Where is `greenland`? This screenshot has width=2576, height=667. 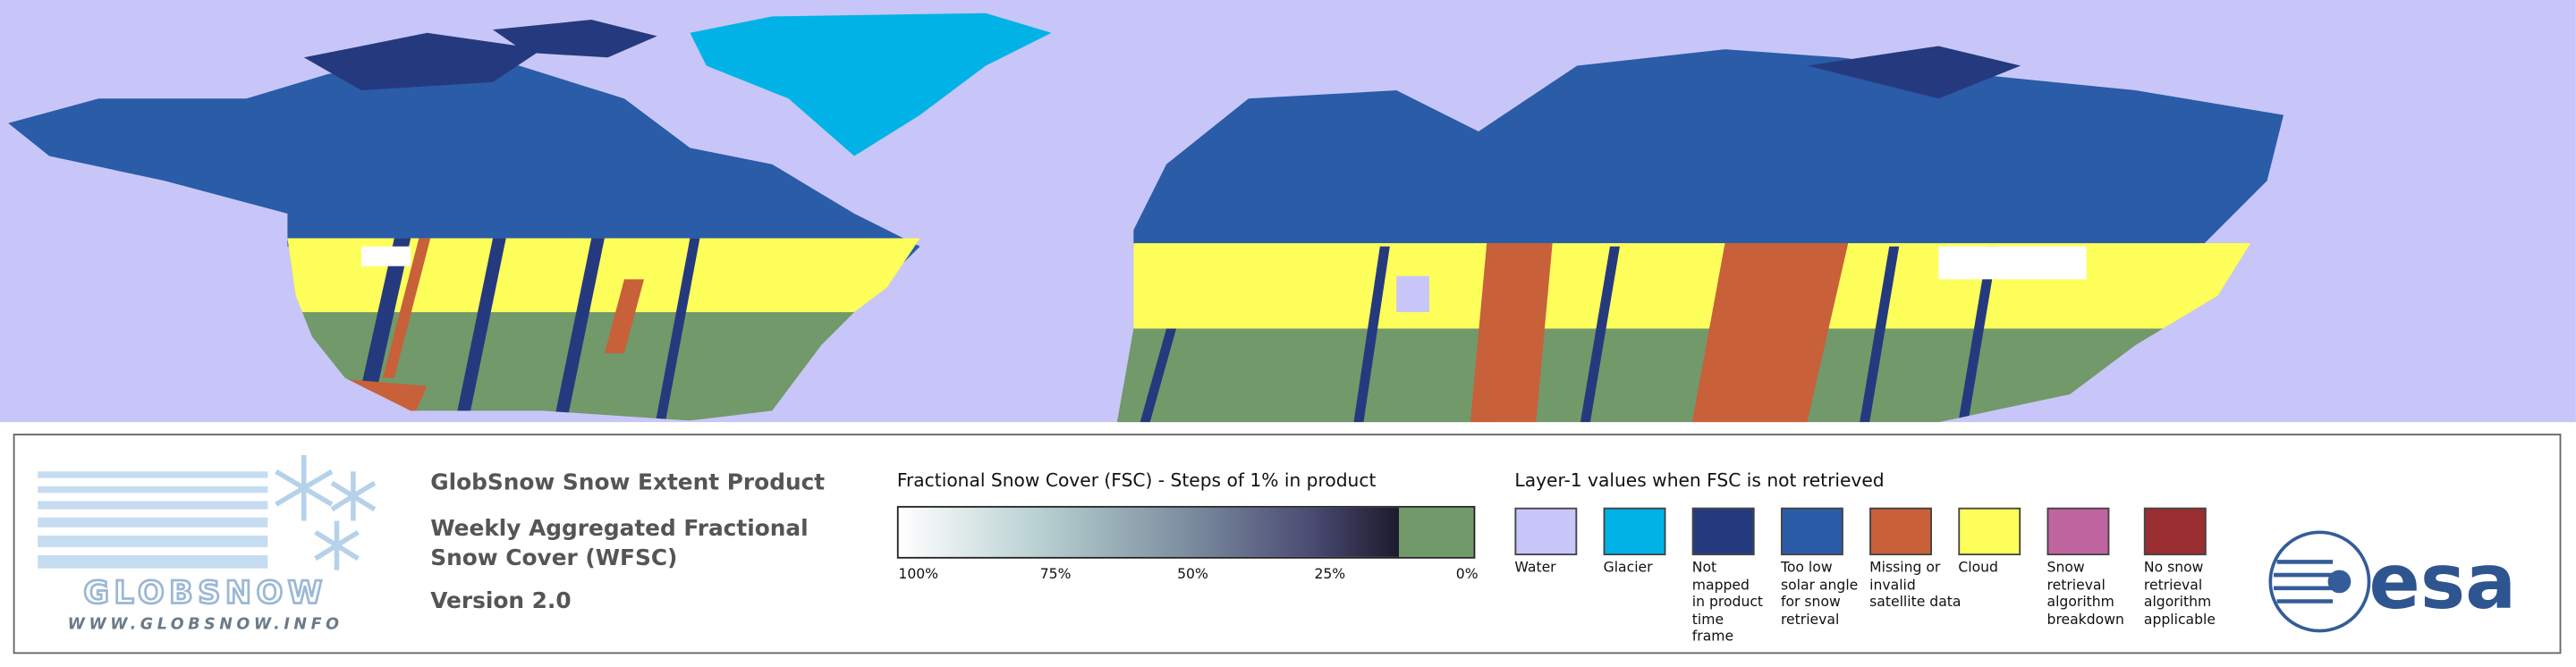 greenland is located at coordinates (871, 84).